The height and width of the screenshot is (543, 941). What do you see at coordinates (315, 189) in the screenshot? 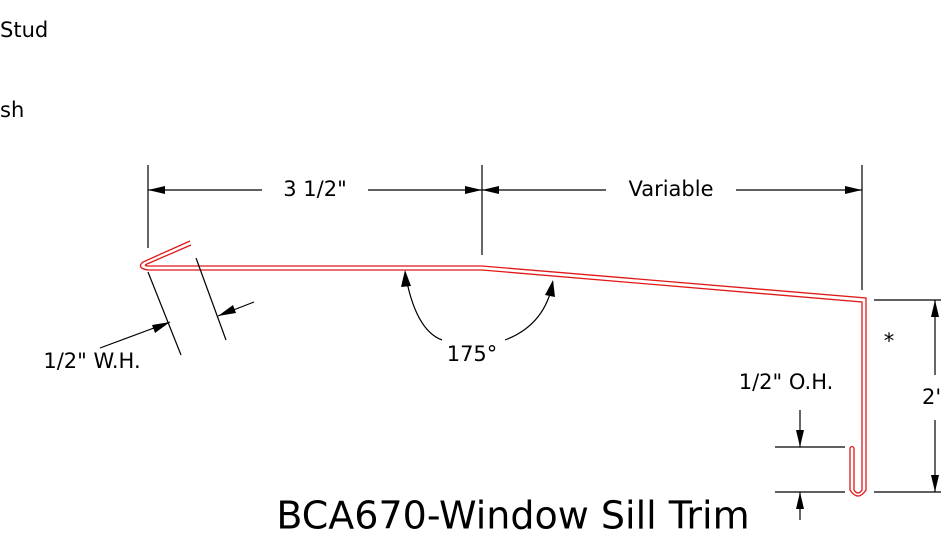
I see `label-left-width: 3 1/2"` at bounding box center [315, 189].